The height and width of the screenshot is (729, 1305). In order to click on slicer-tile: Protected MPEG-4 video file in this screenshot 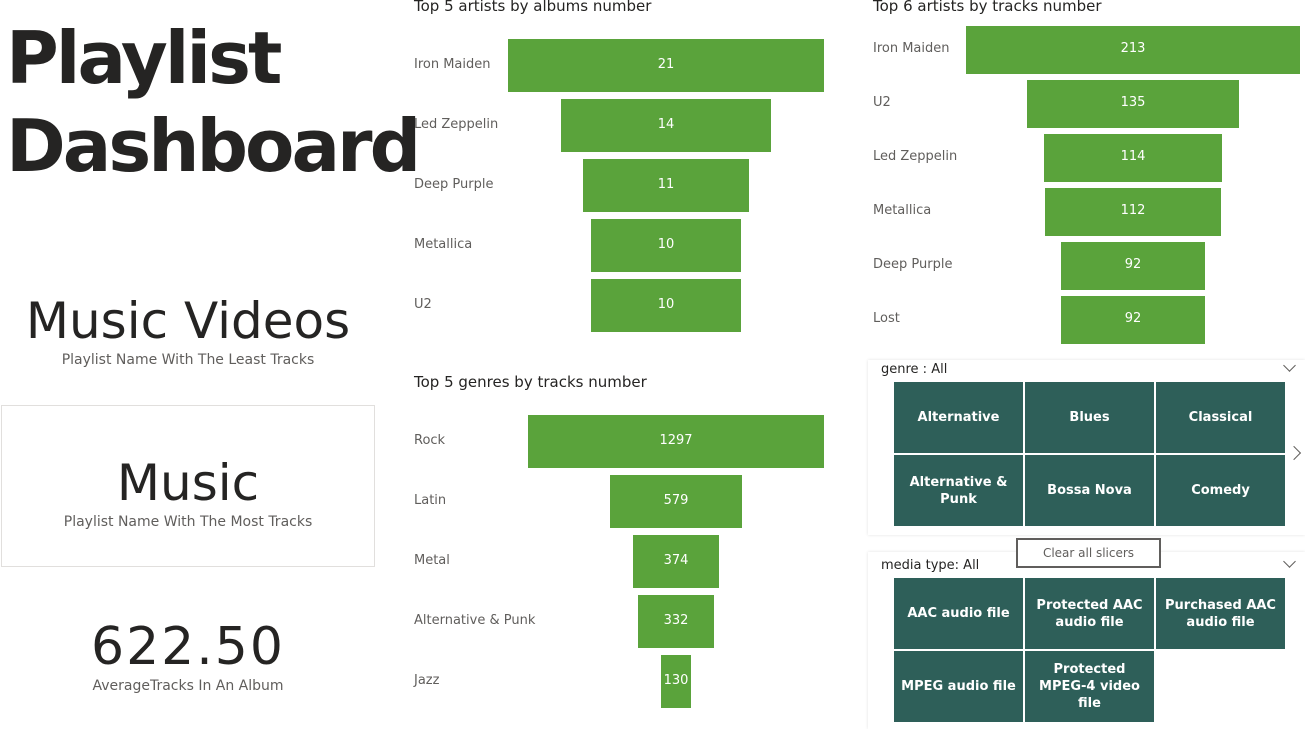, I will do `click(1089, 686)`.